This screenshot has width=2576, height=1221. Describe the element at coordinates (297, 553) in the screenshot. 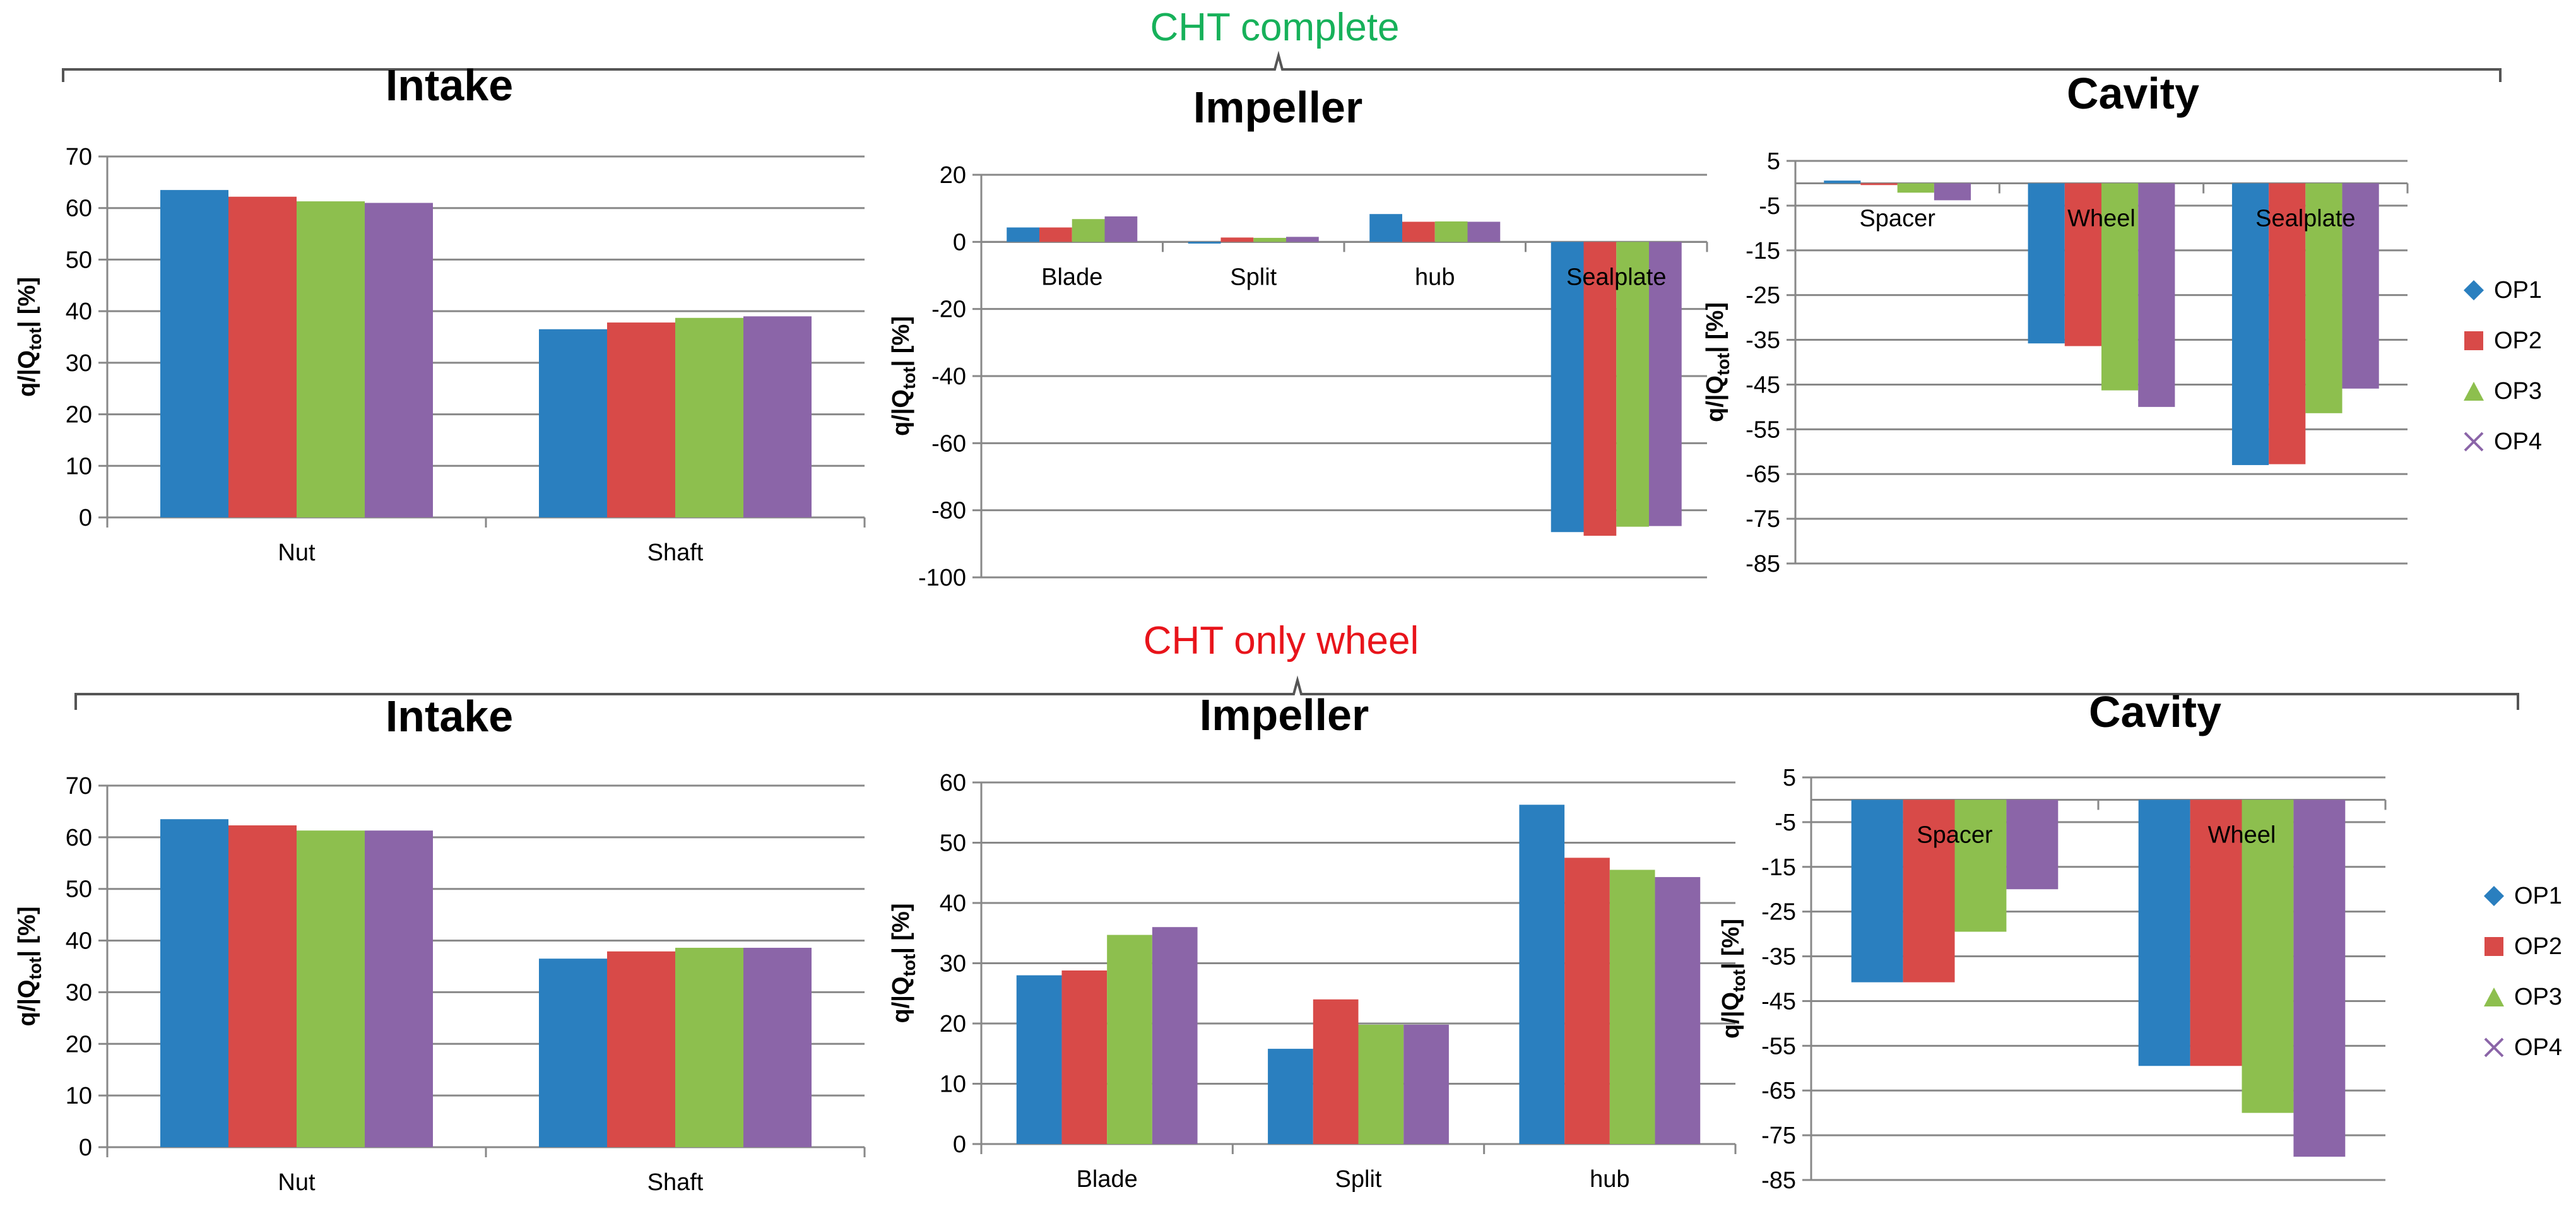

I see `category-label: Nut` at that location.